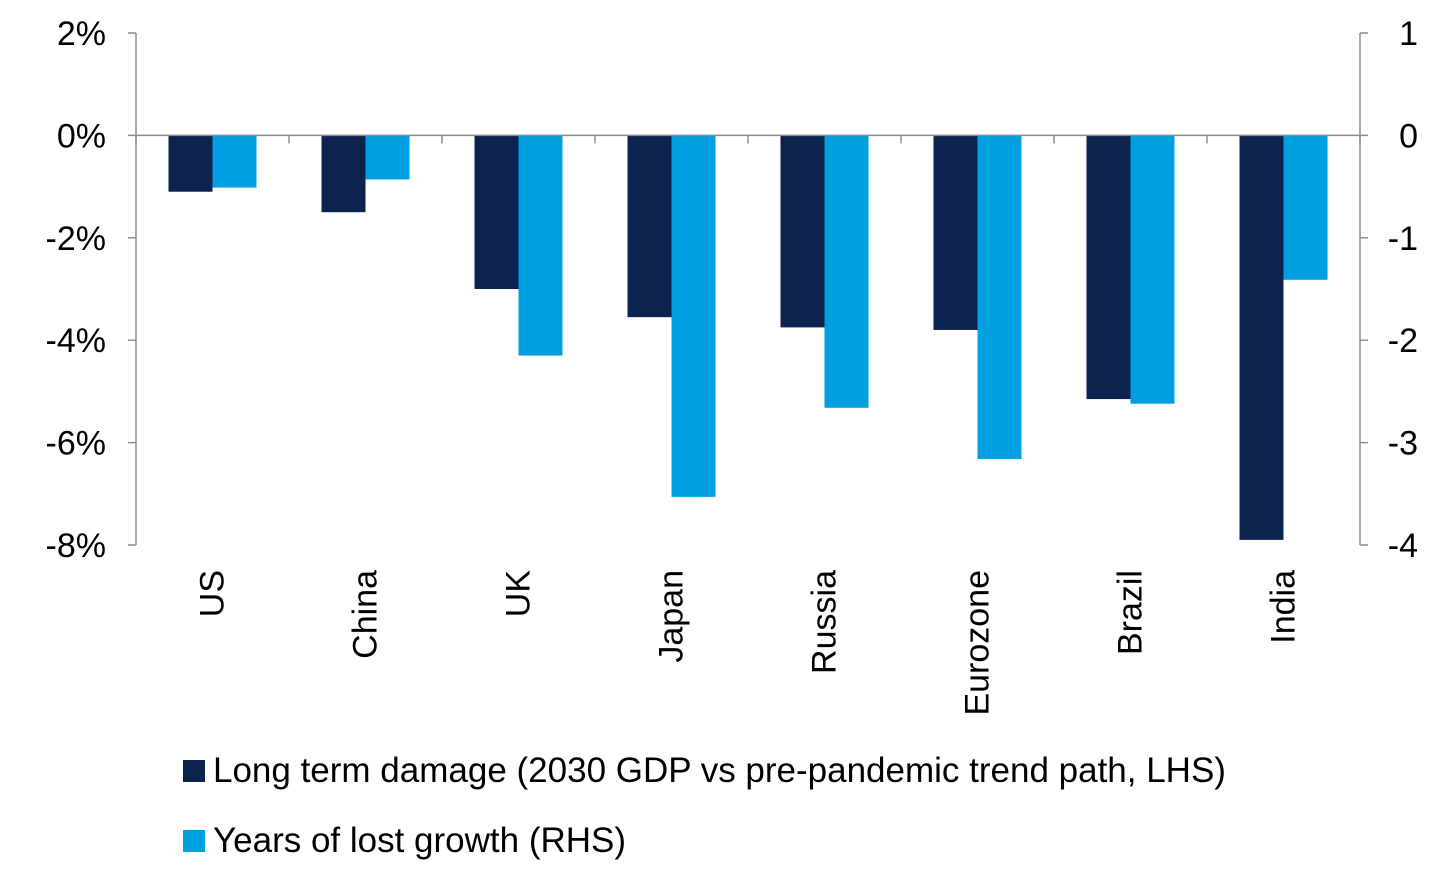 The height and width of the screenshot is (872, 1452). What do you see at coordinates (1408, 136) in the screenshot?
I see `right-axis-tick-label: 0` at bounding box center [1408, 136].